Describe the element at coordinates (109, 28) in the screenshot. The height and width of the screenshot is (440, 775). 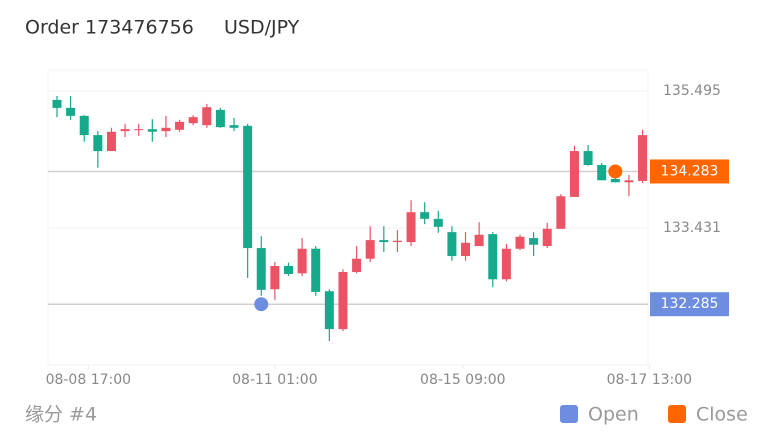
I see `order-title: Order 173476756` at that location.